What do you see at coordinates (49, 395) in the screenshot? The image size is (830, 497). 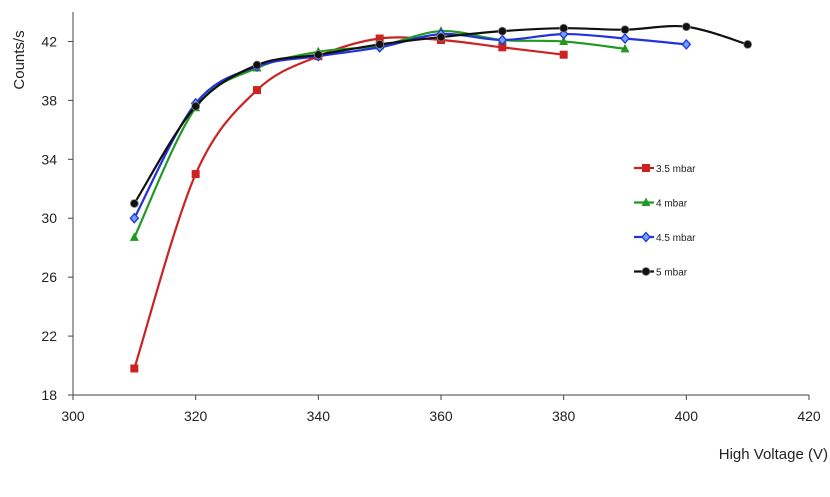 I see `y-tick-label: 18` at bounding box center [49, 395].